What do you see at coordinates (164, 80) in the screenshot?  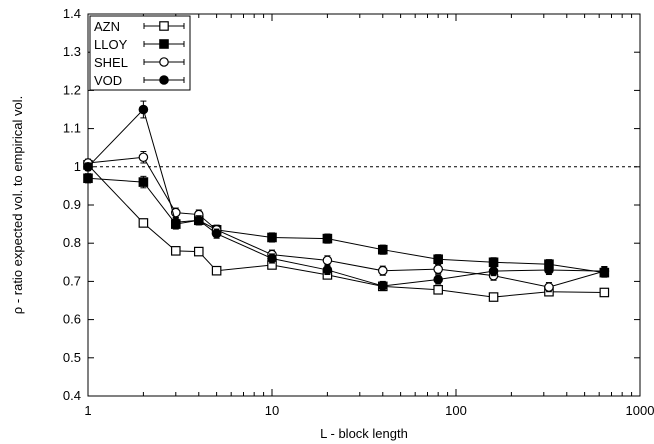 I see `legend-marker-vod` at bounding box center [164, 80].